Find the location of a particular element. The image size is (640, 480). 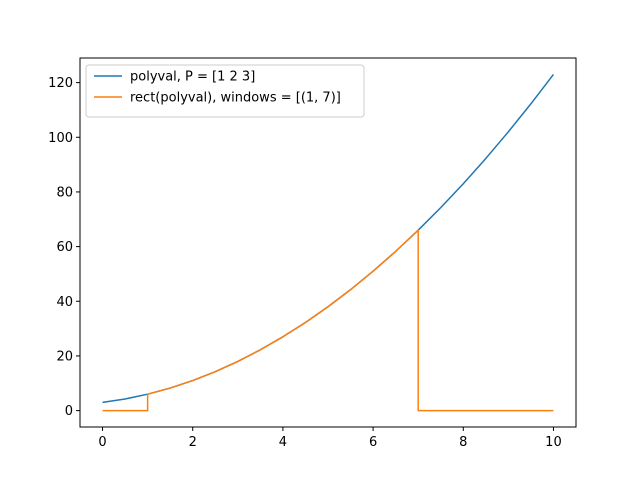

legend-label-1: polyval, P = [1 2 3] is located at coordinates (192, 77).